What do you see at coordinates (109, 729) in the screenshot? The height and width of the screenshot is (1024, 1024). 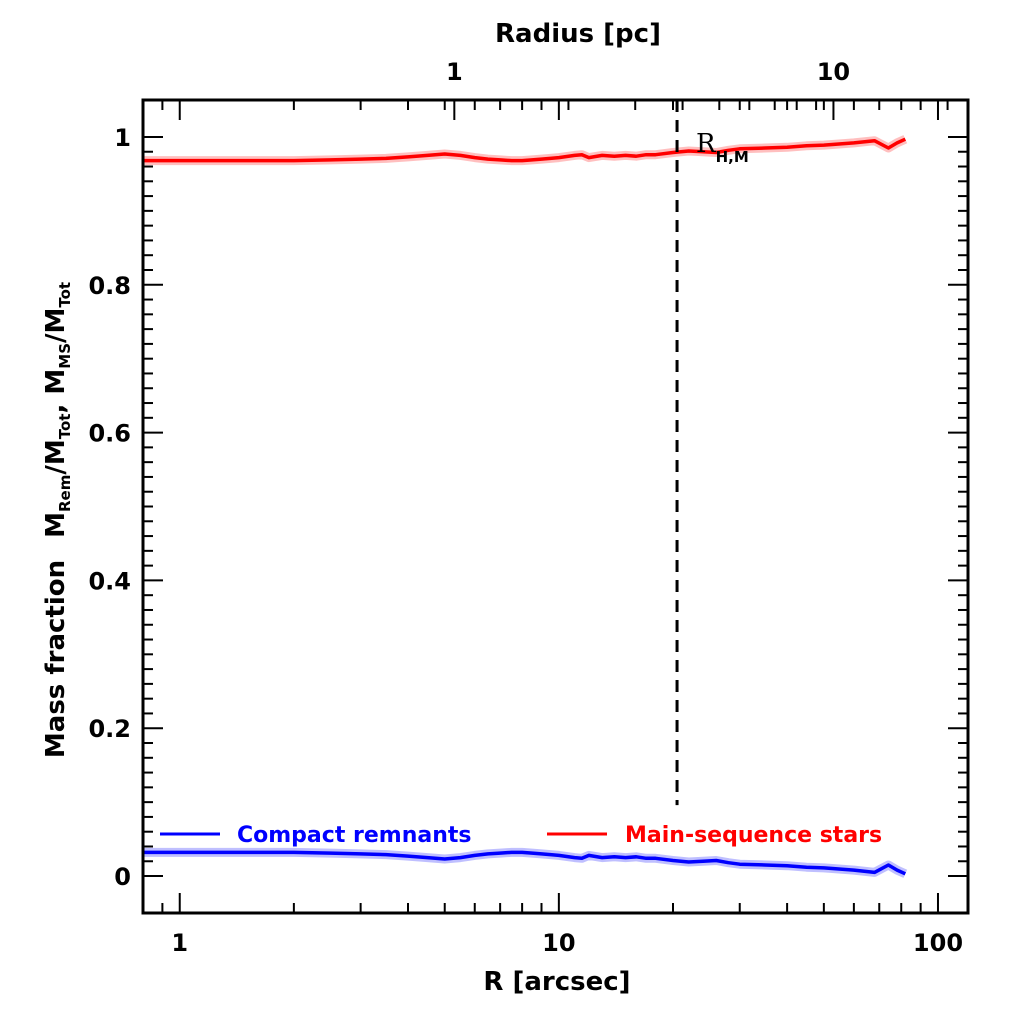 I see `y-tick-label: 0.2` at bounding box center [109, 729].